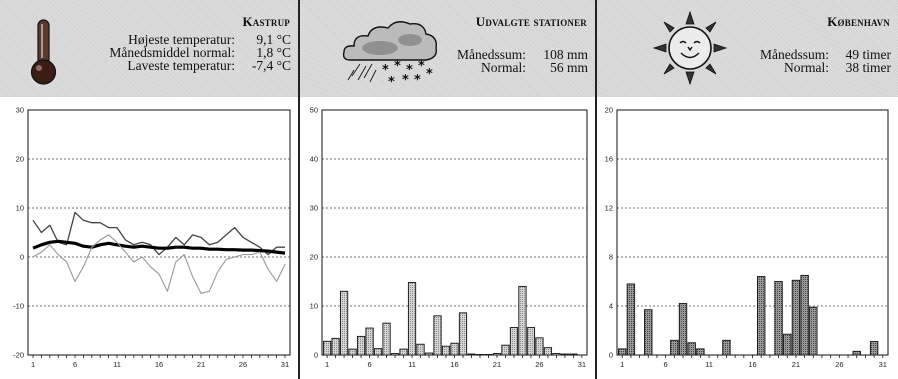  I want to click on stat-value: 108 mm, so click(565, 54).